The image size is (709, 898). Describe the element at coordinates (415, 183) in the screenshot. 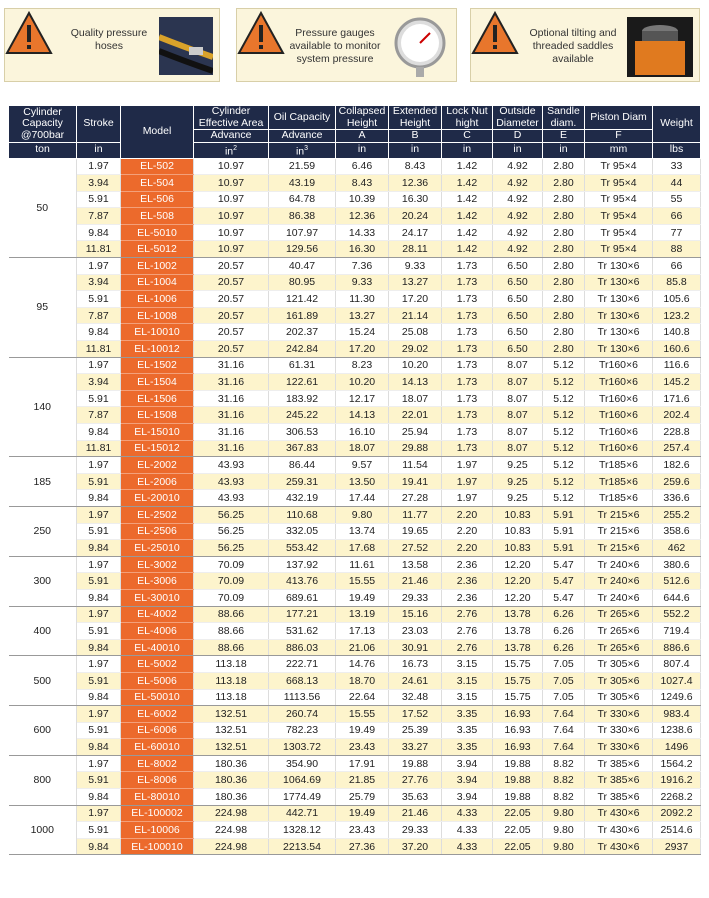

I see `data-cell: 12.36` at that location.